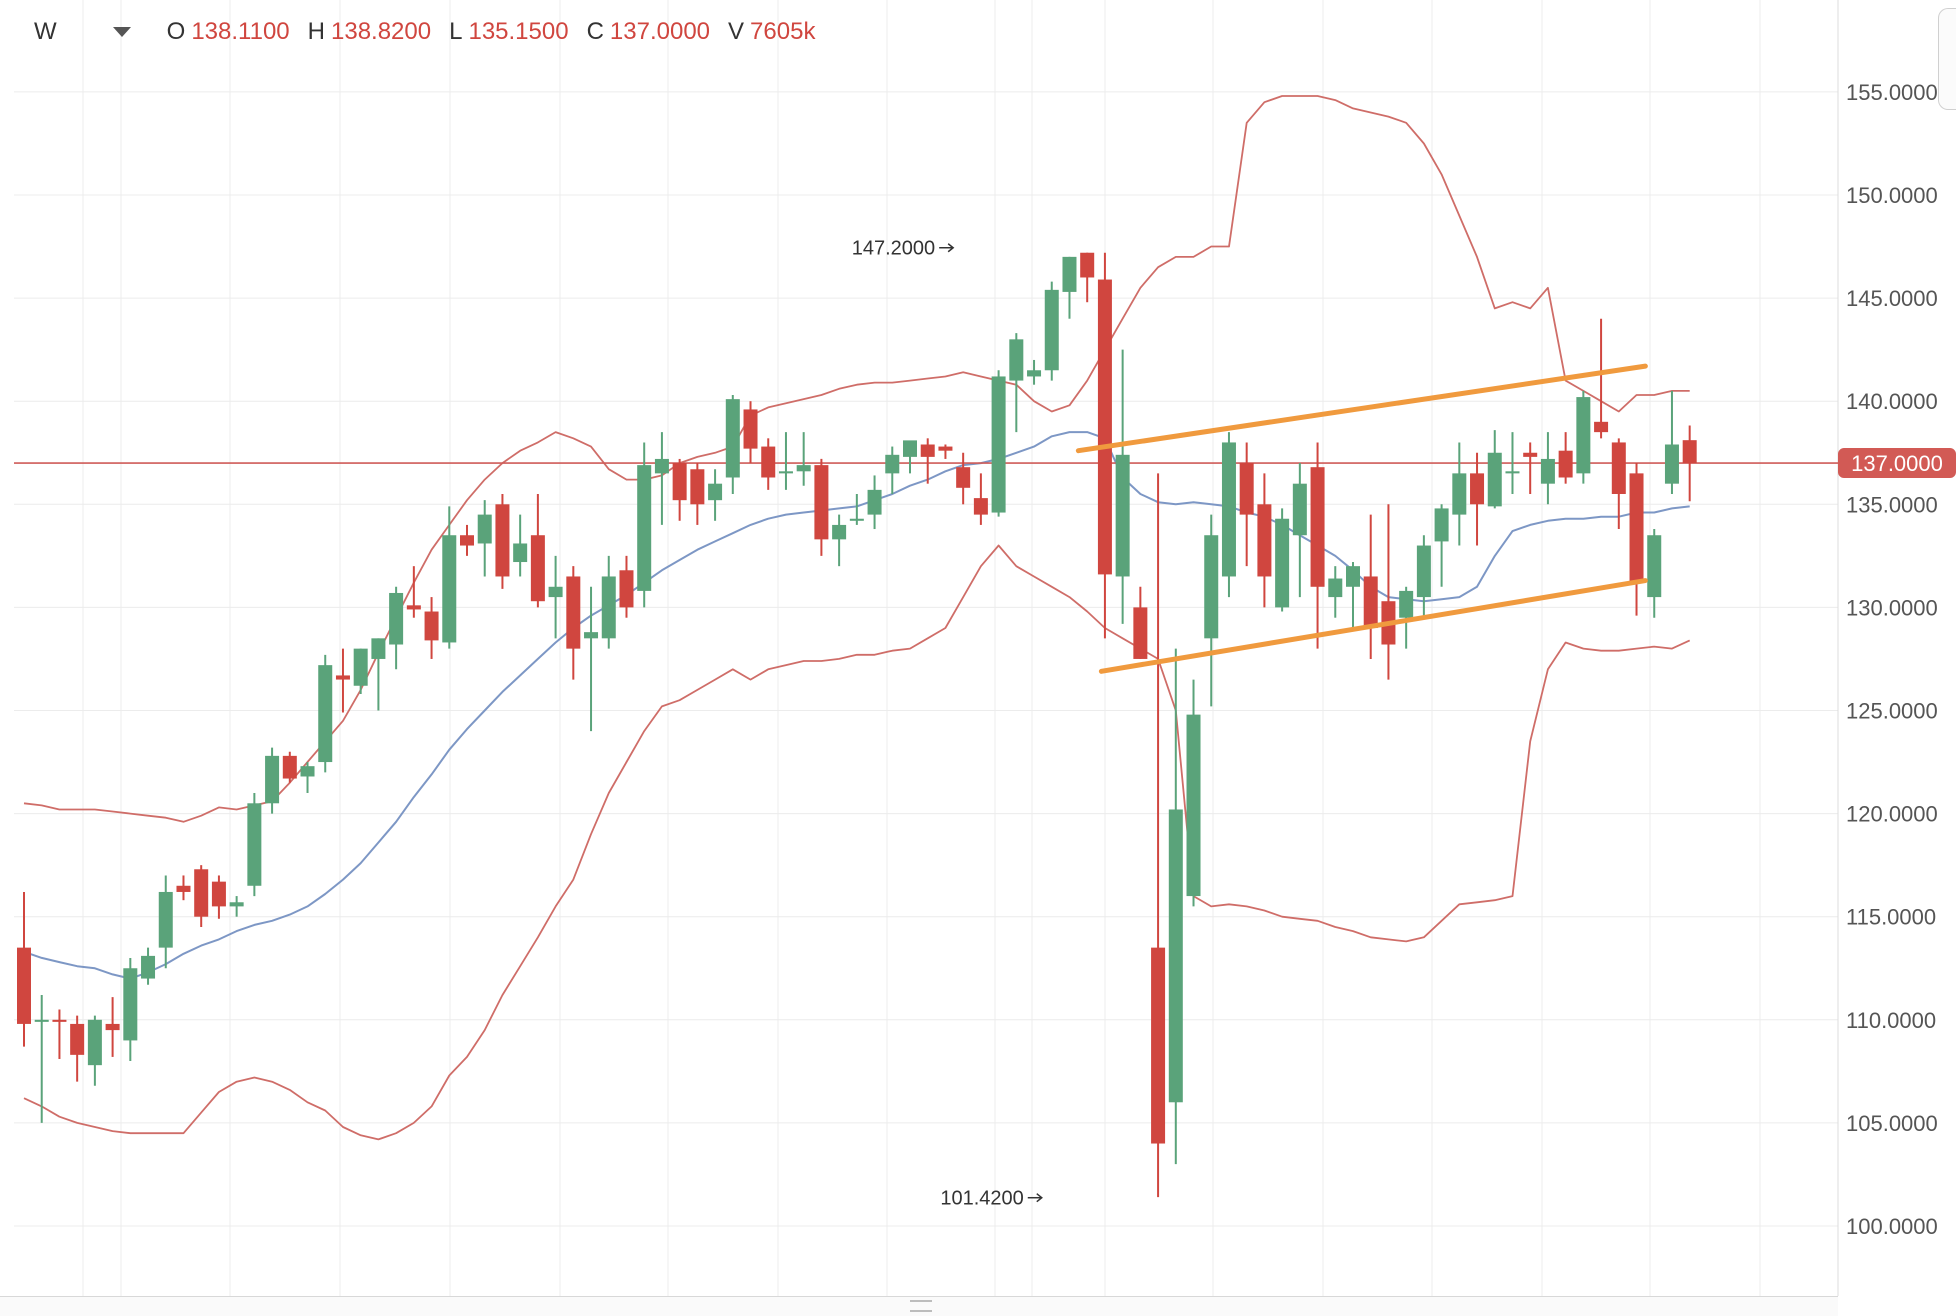 This screenshot has width=1956, height=1316. What do you see at coordinates (1892, 711) in the screenshot?
I see `y-tick-label: 125.0000` at bounding box center [1892, 711].